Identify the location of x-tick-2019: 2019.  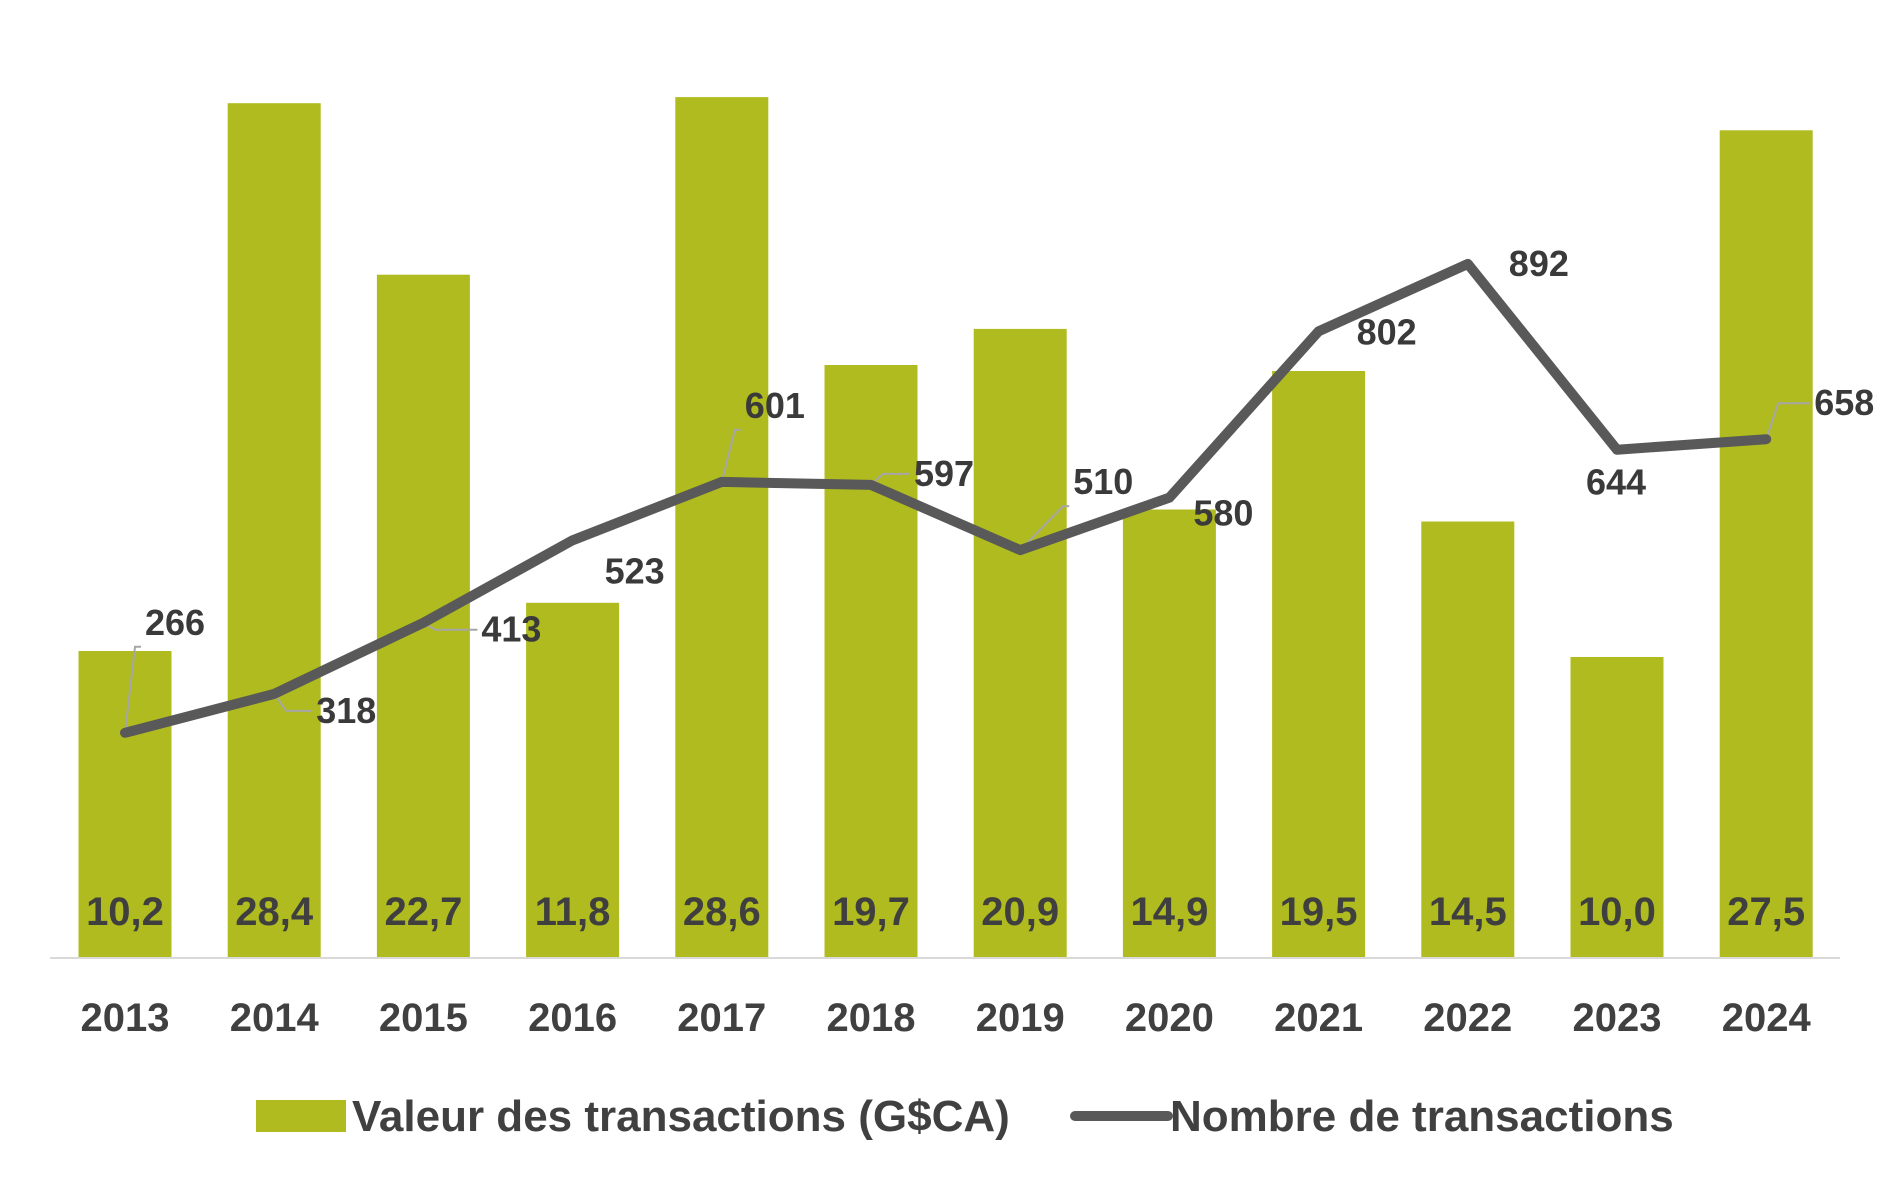
(1020, 1018).